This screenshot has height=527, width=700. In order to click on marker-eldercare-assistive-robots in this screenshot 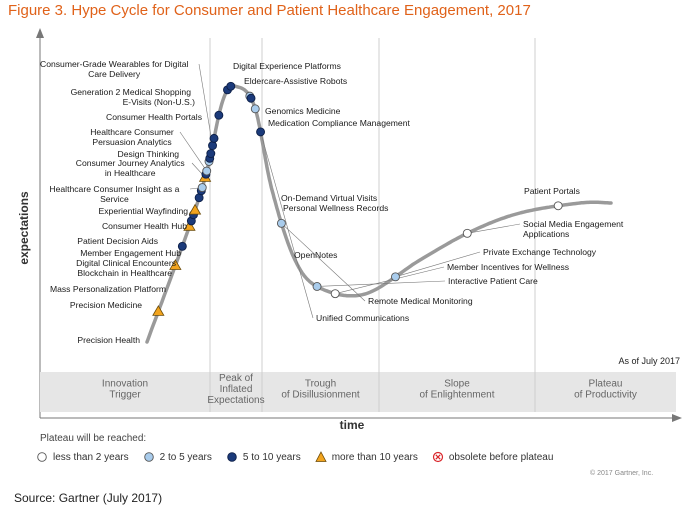, I will do `click(219, 115)`.